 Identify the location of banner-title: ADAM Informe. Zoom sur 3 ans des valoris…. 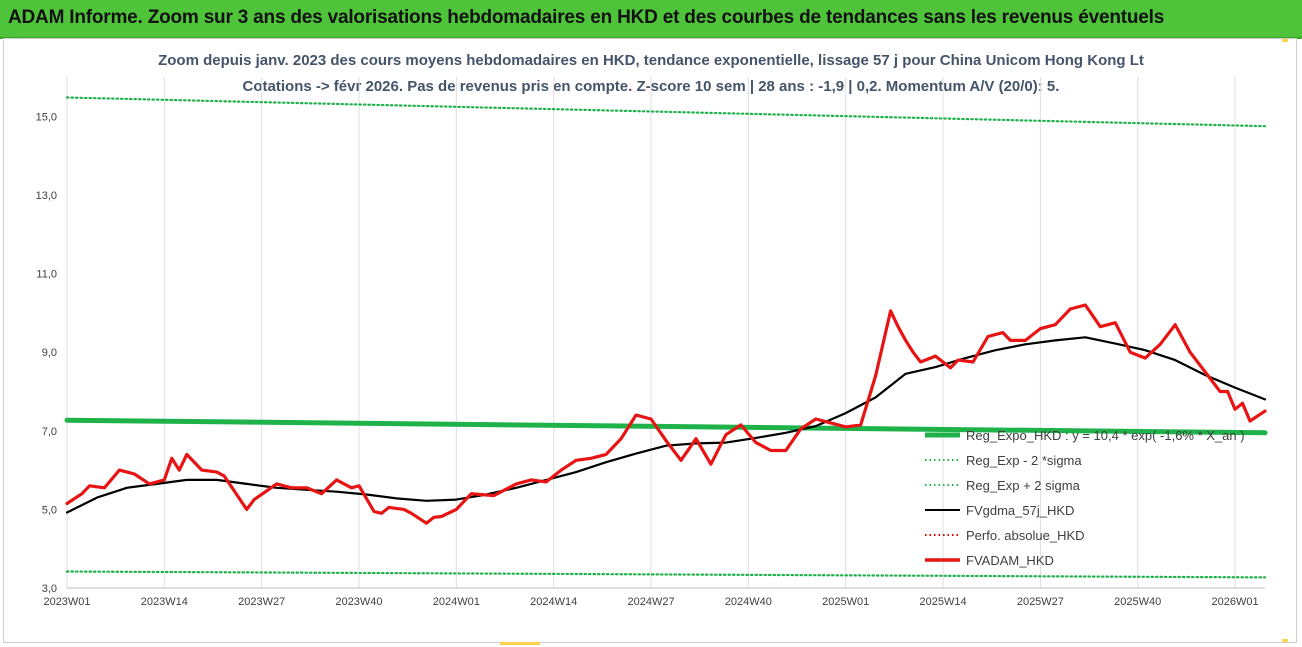
(586, 17).